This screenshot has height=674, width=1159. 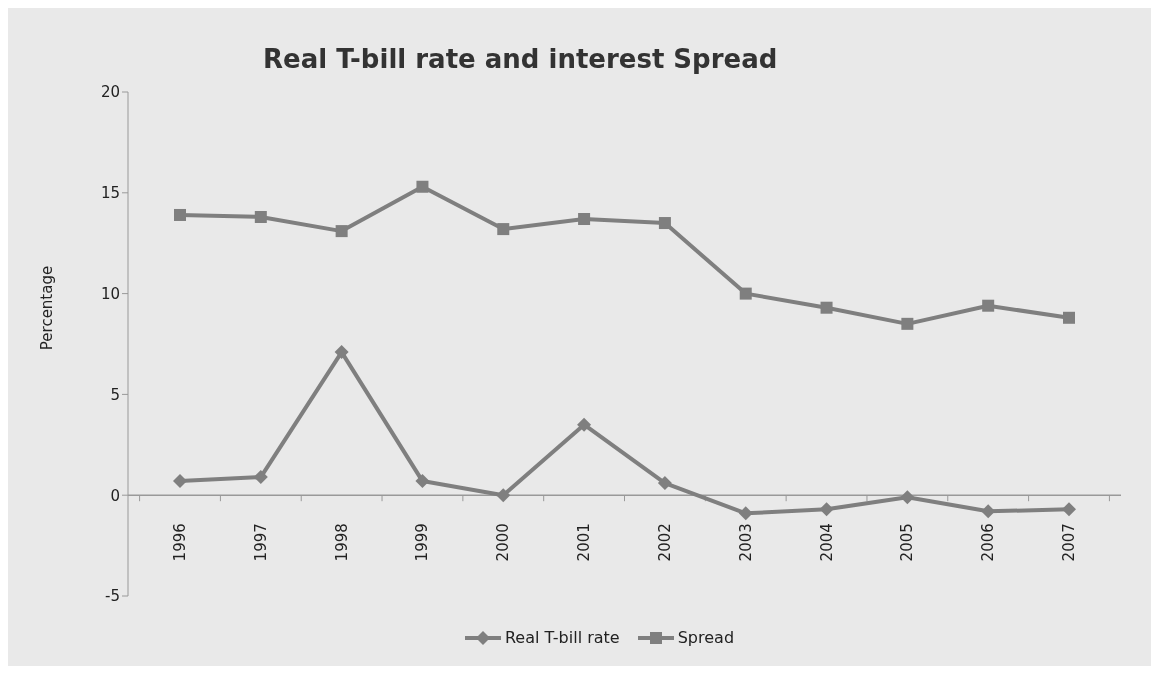 I want to click on x-tick-label: 2001, so click(x=584, y=542).